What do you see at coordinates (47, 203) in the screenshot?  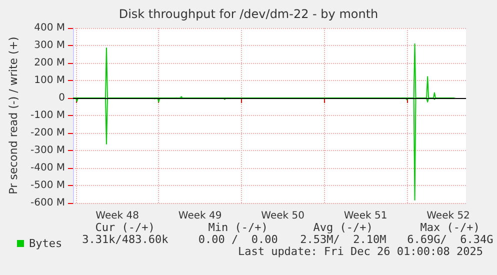 I see `y-tick-label: -600 M` at bounding box center [47, 203].